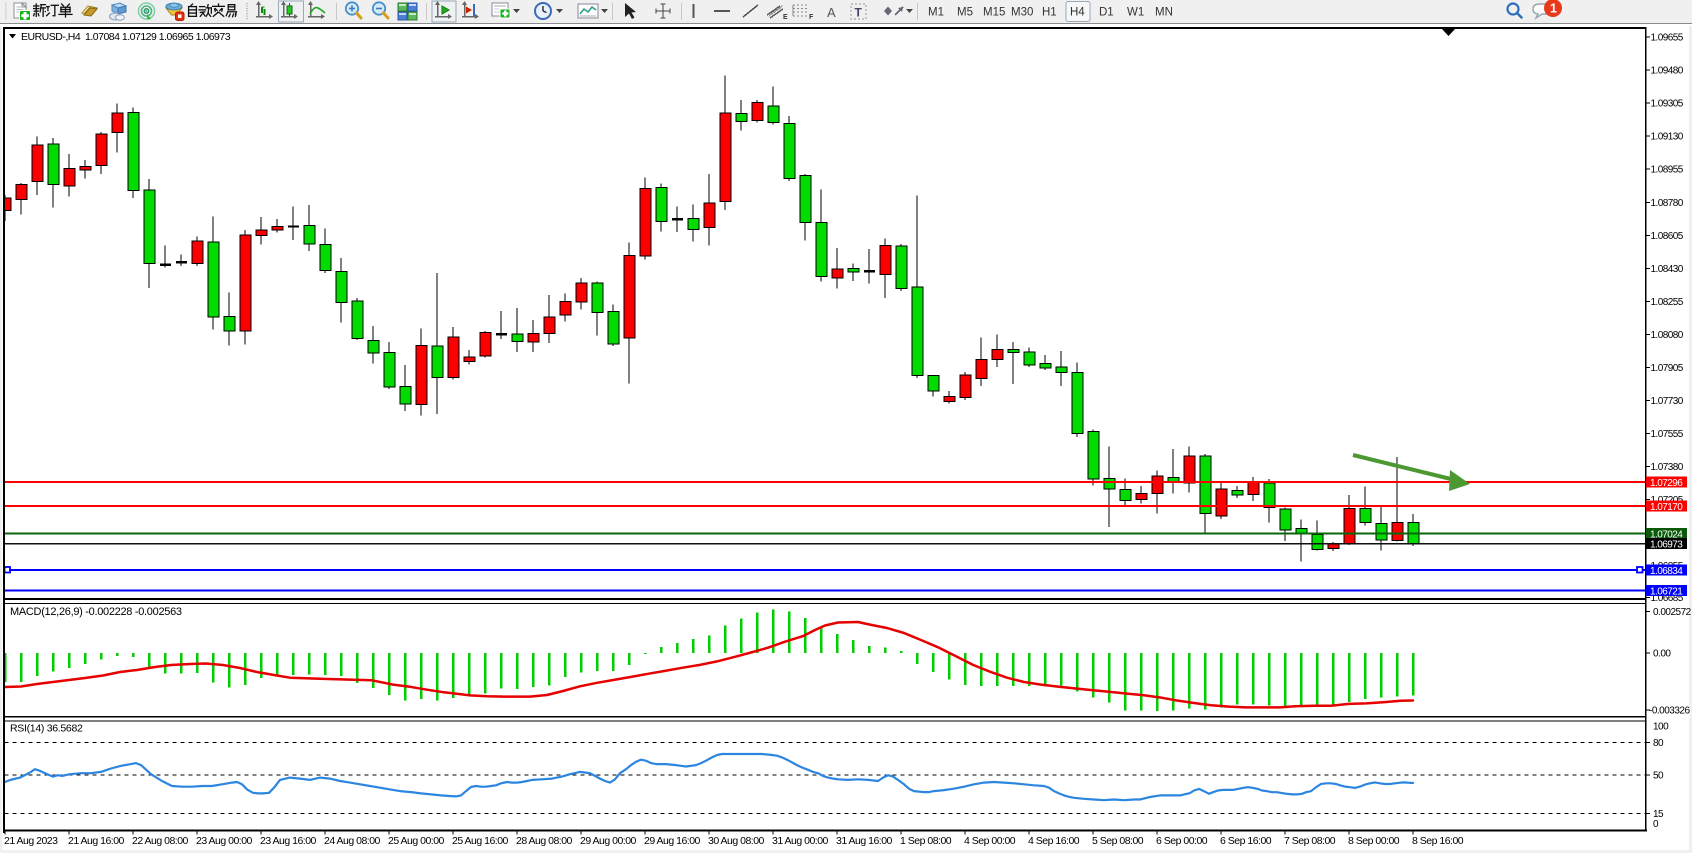 The width and height of the screenshot is (1692, 853). Describe the element at coordinates (926, 841) in the screenshot. I see `svg-text: 1 Sep 08:00` at that location.